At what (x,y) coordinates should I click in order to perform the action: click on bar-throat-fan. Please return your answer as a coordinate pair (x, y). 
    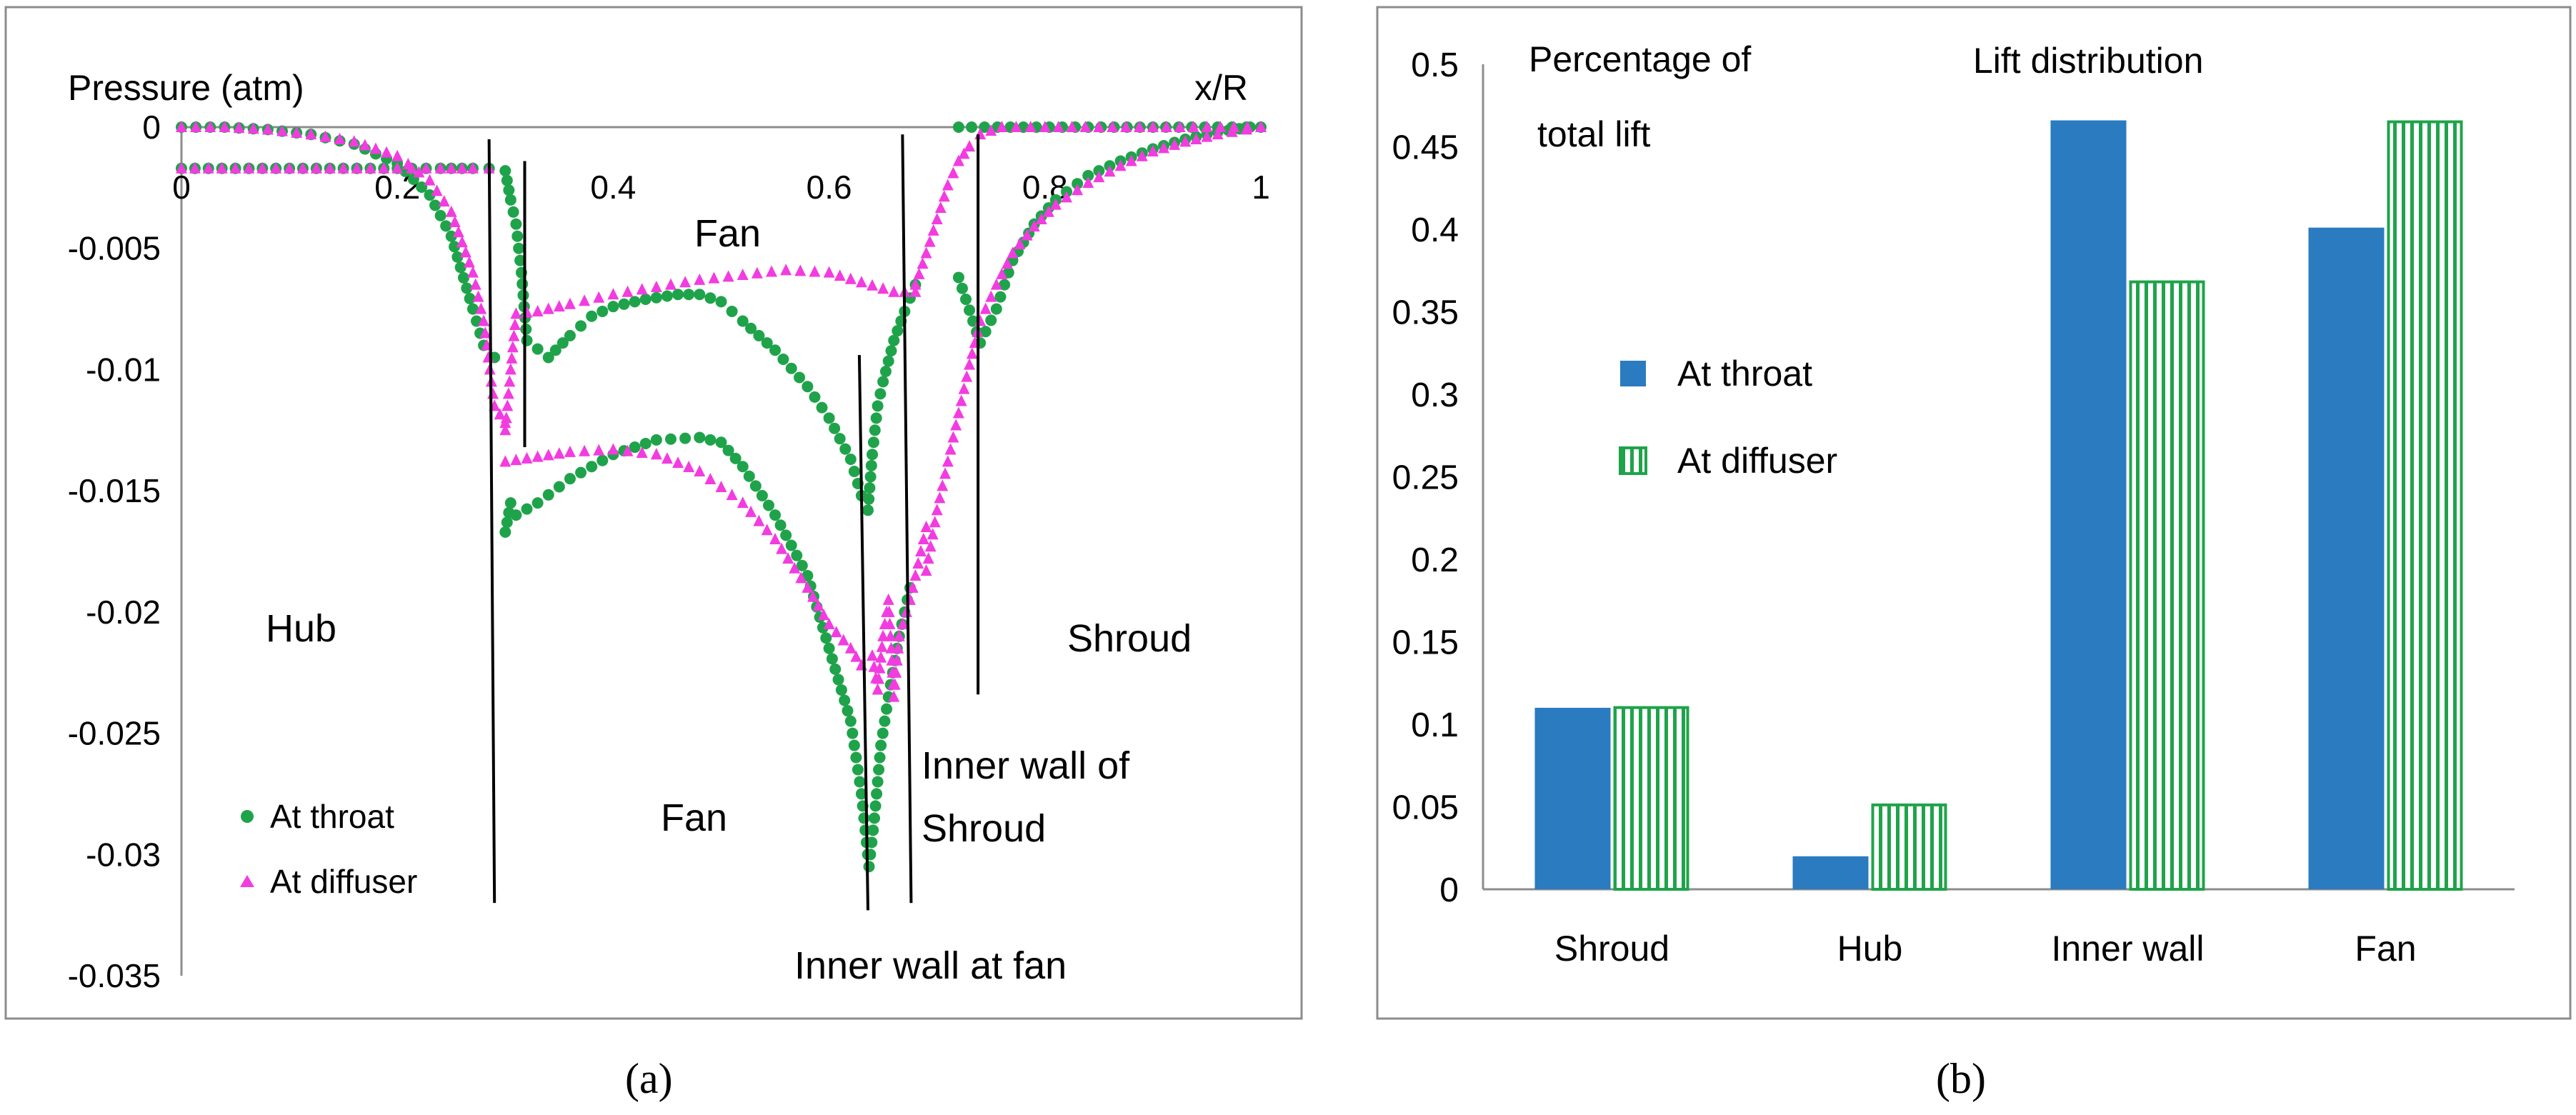
    Looking at the image, I should click on (2347, 558).